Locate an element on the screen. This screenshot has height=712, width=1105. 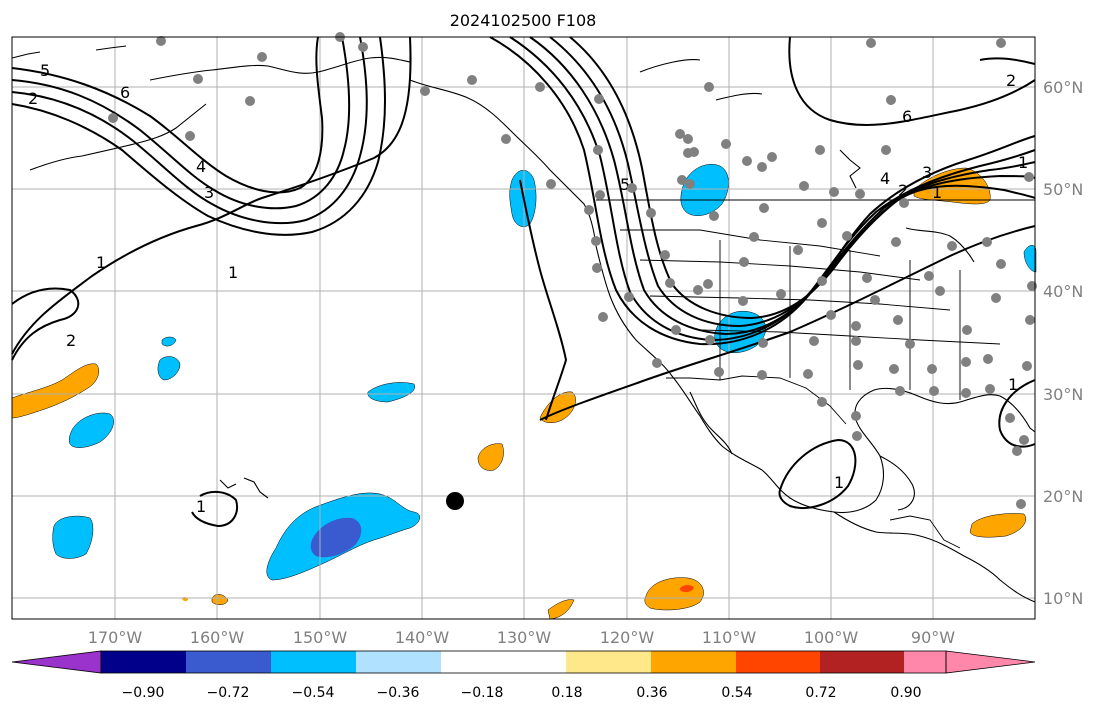
colorbar-frame is located at coordinates (523, 662).